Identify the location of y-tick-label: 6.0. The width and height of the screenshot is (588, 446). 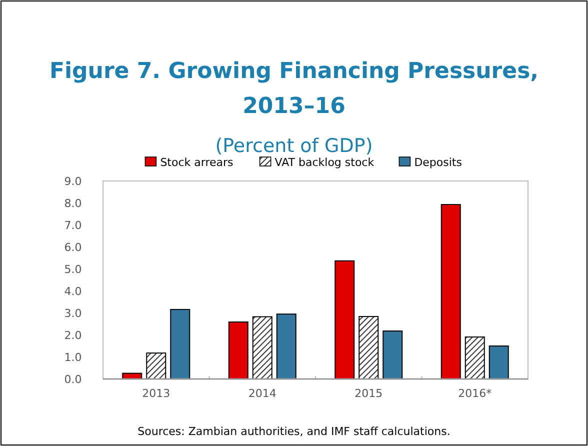
(73, 247).